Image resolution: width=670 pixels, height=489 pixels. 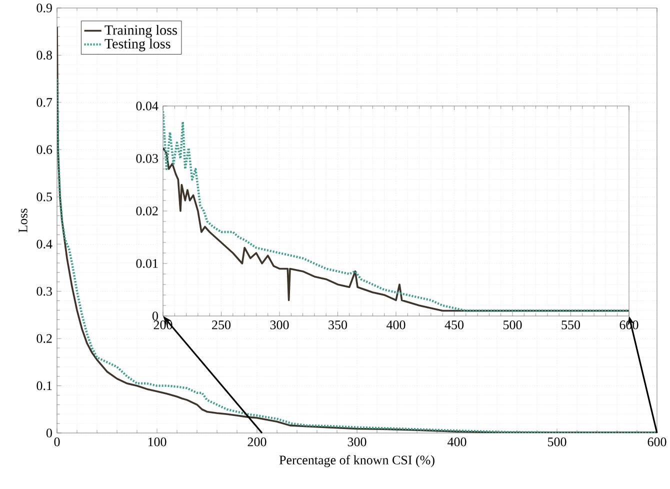 What do you see at coordinates (44, 102) in the screenshot?
I see `y-tick-label: 0.7` at bounding box center [44, 102].